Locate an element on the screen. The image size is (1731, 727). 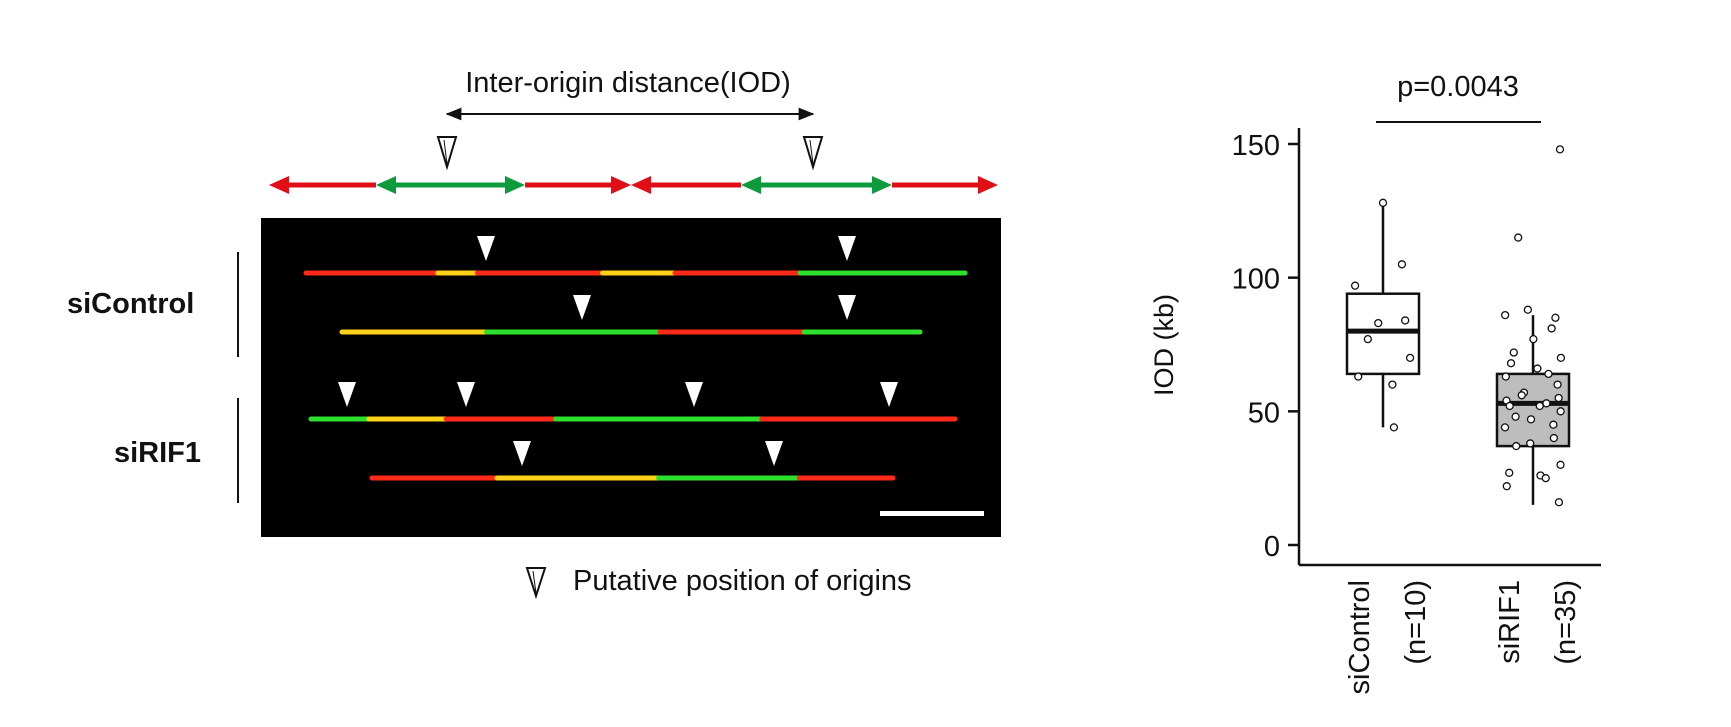
legend-origin-label: Putative position of origins is located at coordinates (742, 581).